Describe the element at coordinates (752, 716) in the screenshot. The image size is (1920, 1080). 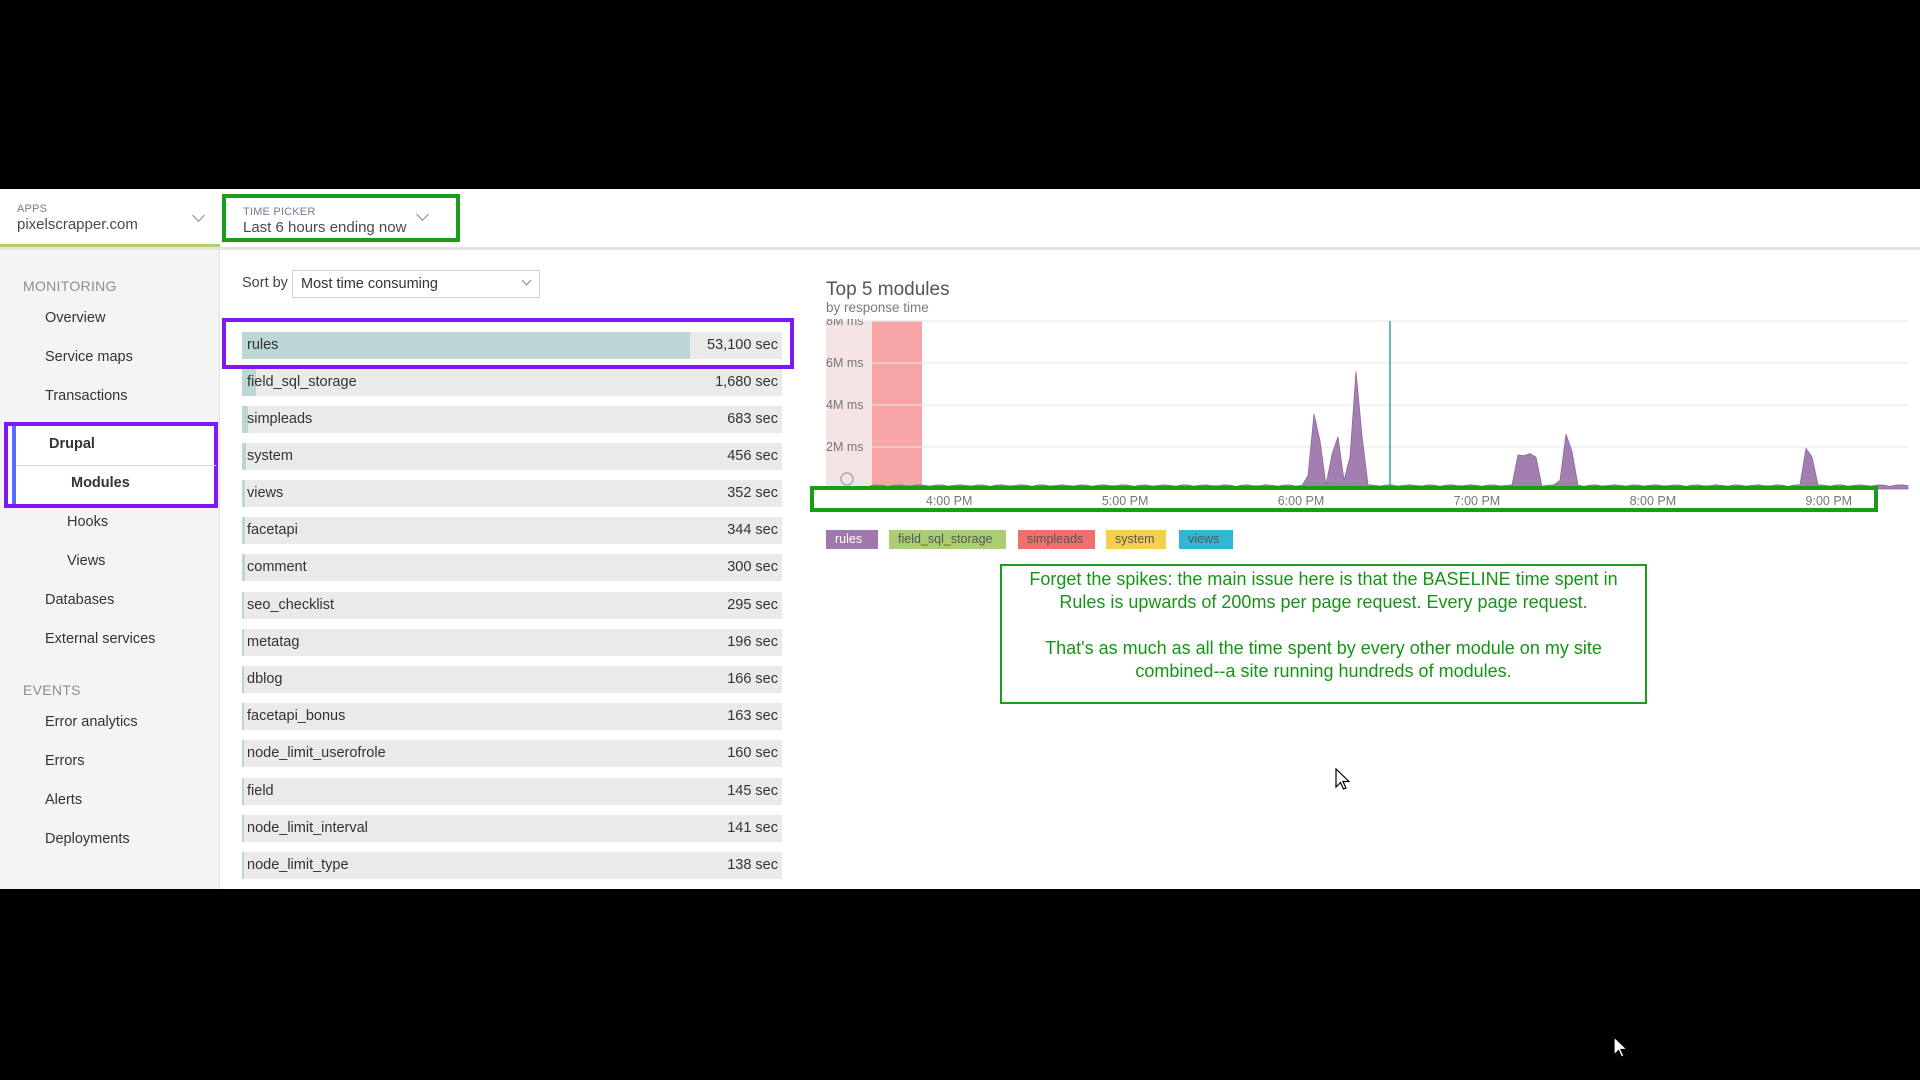
I see `module-time: 163 sec` at that location.